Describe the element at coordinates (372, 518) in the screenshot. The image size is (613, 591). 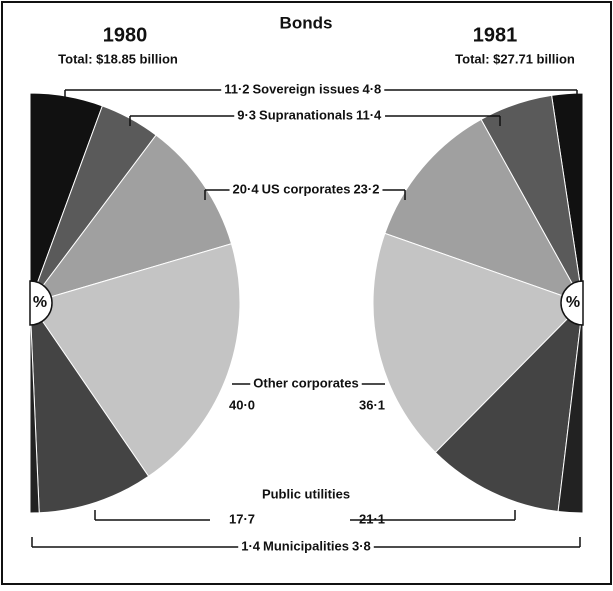
I see `data-label: 21·1` at that location.